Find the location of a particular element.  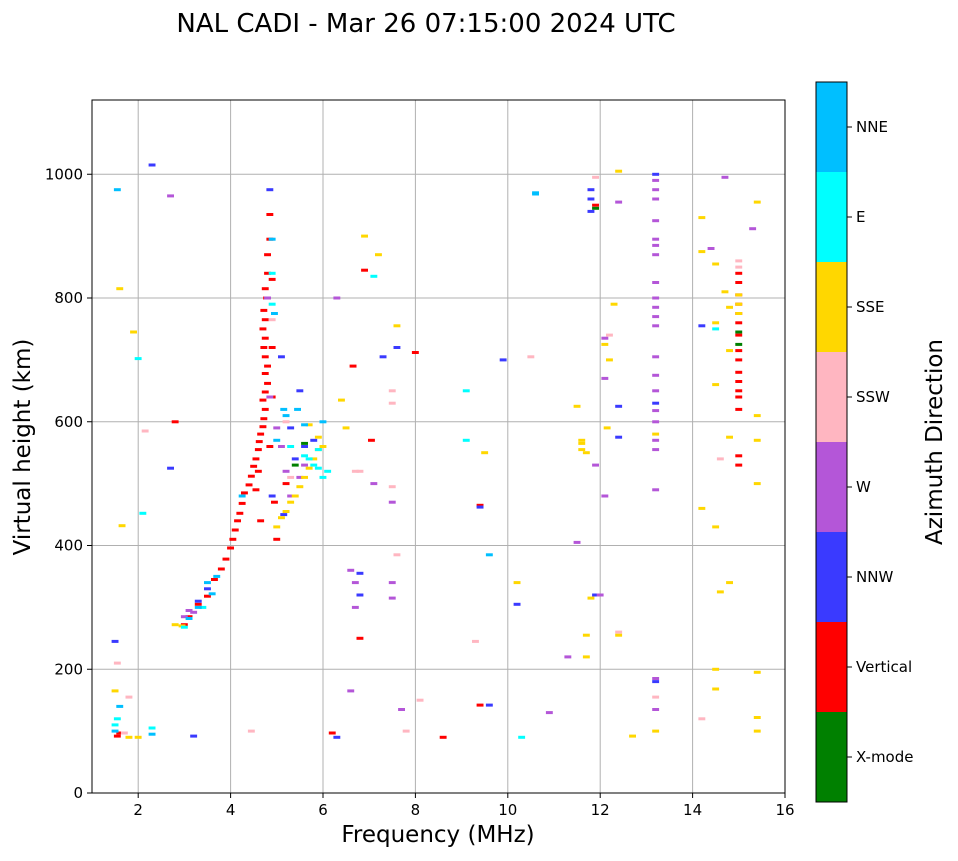

colorbar-segment-nne is located at coordinates (831, 127).